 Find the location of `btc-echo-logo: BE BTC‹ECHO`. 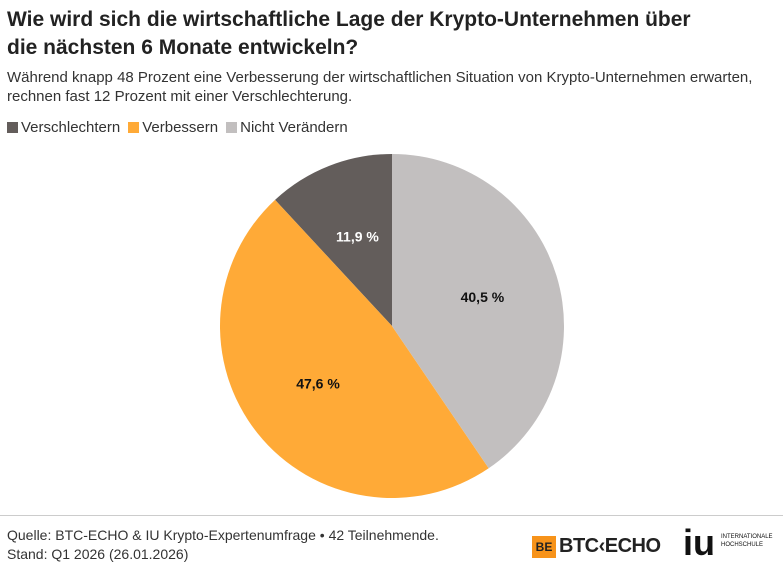

btc-echo-logo: BE BTC‹ECHO is located at coordinates (596, 546).